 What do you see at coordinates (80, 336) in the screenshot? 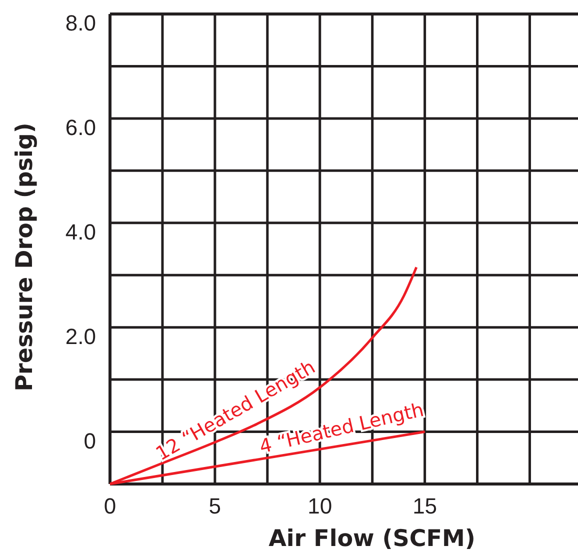
I see `y-tick-label: 2.0` at bounding box center [80, 336].